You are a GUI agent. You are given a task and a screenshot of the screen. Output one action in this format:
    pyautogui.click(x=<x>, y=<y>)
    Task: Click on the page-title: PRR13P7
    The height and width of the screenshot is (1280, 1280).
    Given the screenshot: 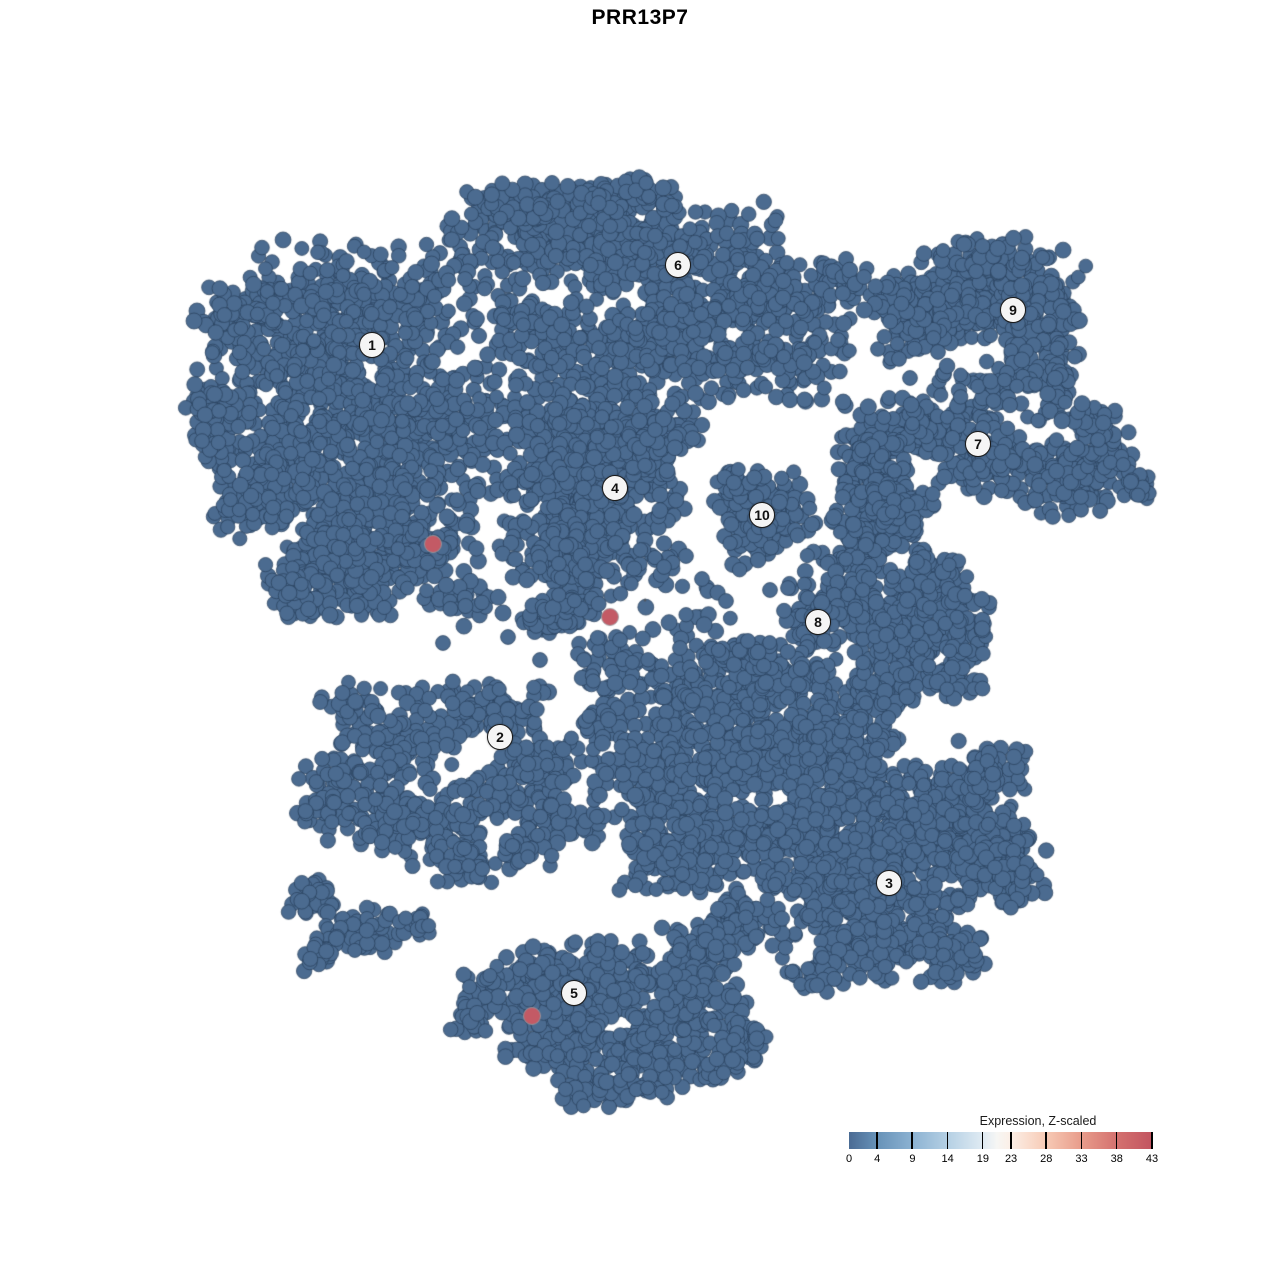 What is the action you would take?
    pyautogui.click(x=640, y=17)
    